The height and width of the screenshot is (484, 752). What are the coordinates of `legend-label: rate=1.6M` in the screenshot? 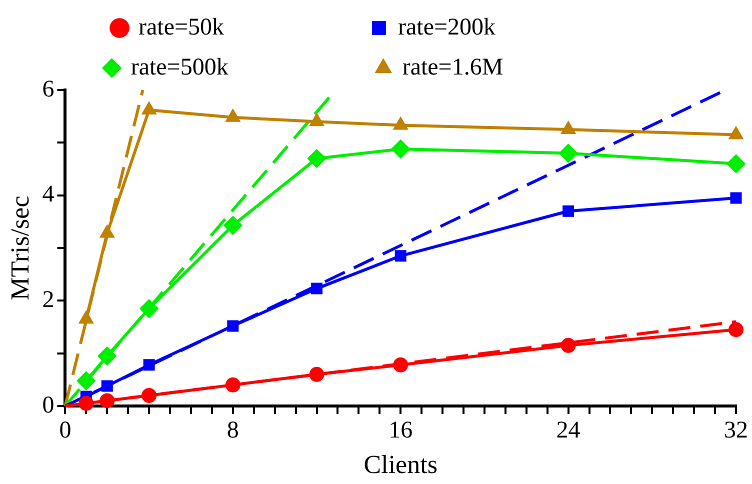 It's located at (519, 67).